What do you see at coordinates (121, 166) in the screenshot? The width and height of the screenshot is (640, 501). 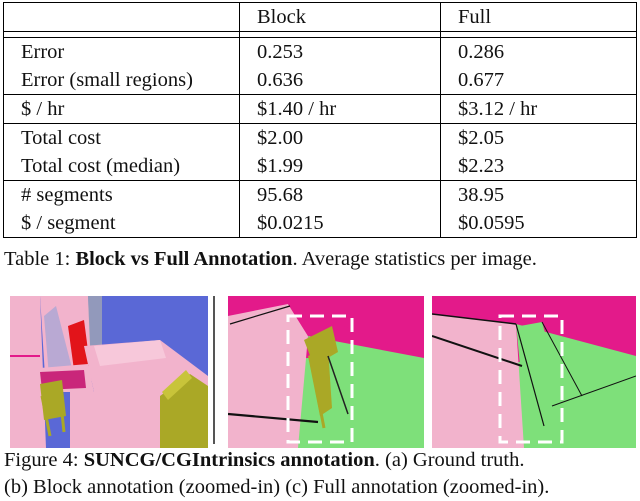 I see `row-label: Total cost (median)` at bounding box center [121, 166].